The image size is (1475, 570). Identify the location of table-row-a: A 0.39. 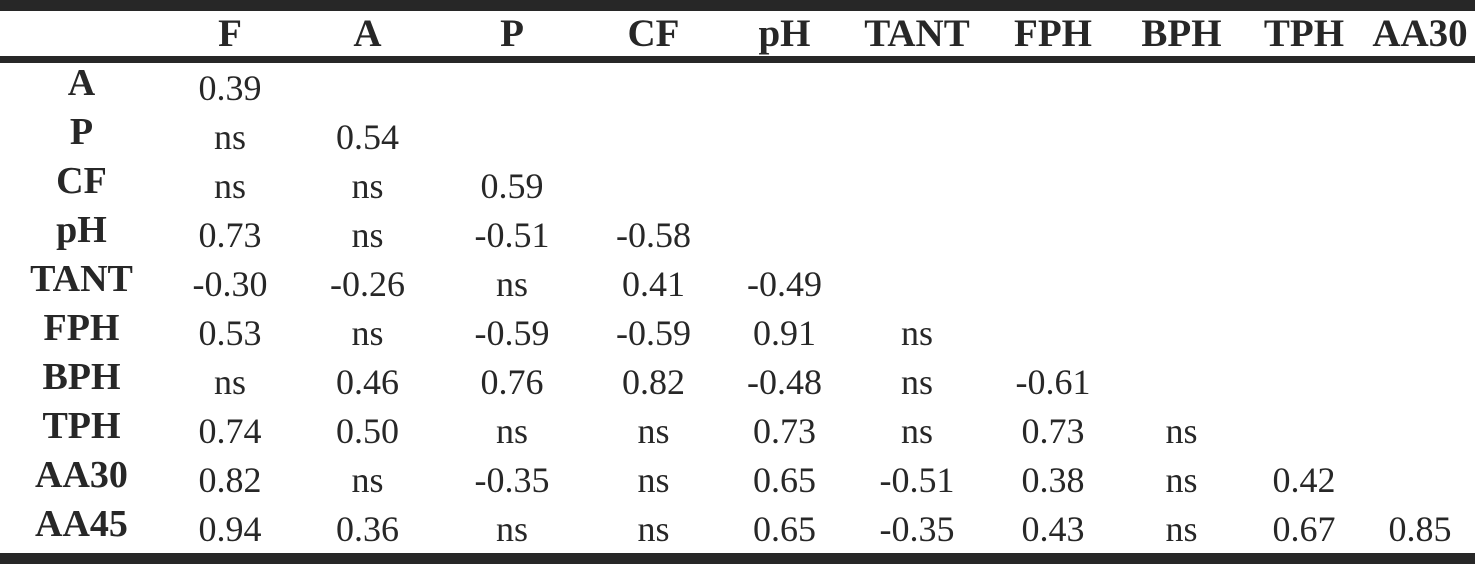
(737, 86).